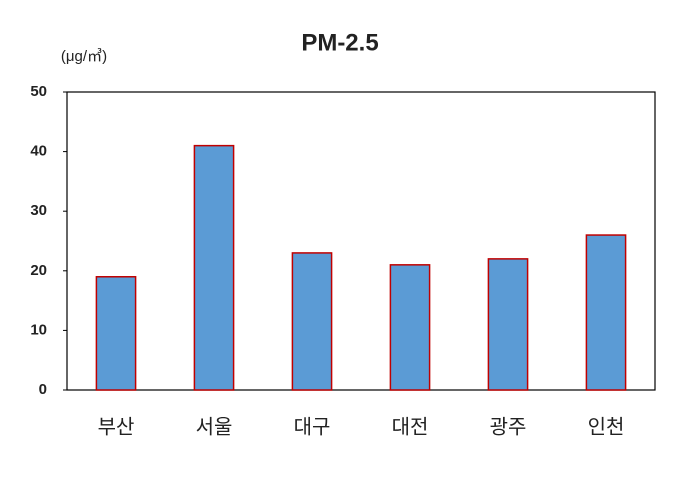  Describe the element at coordinates (116, 426) in the screenshot. I see `x-tick-label: 부산` at that location.